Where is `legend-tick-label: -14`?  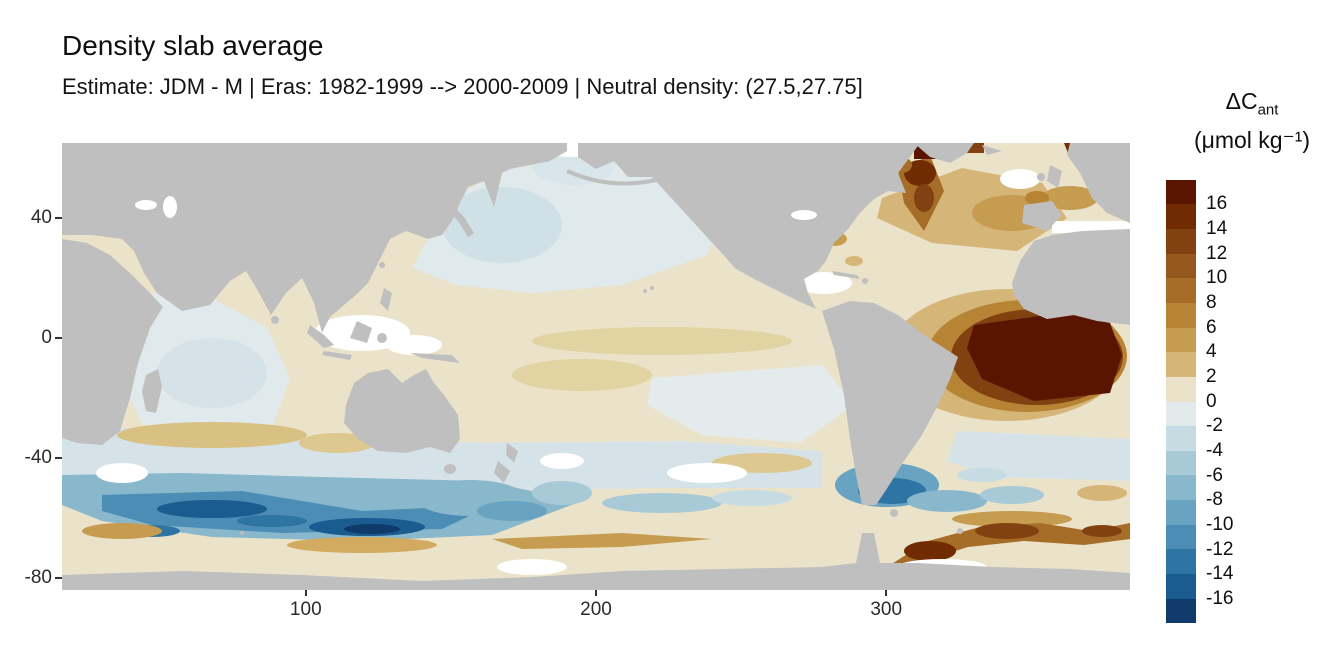 legend-tick-label: -14 is located at coordinates (1220, 574).